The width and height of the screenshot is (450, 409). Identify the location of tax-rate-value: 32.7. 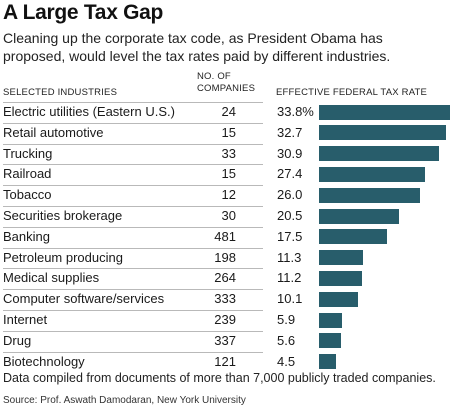
(290, 132).